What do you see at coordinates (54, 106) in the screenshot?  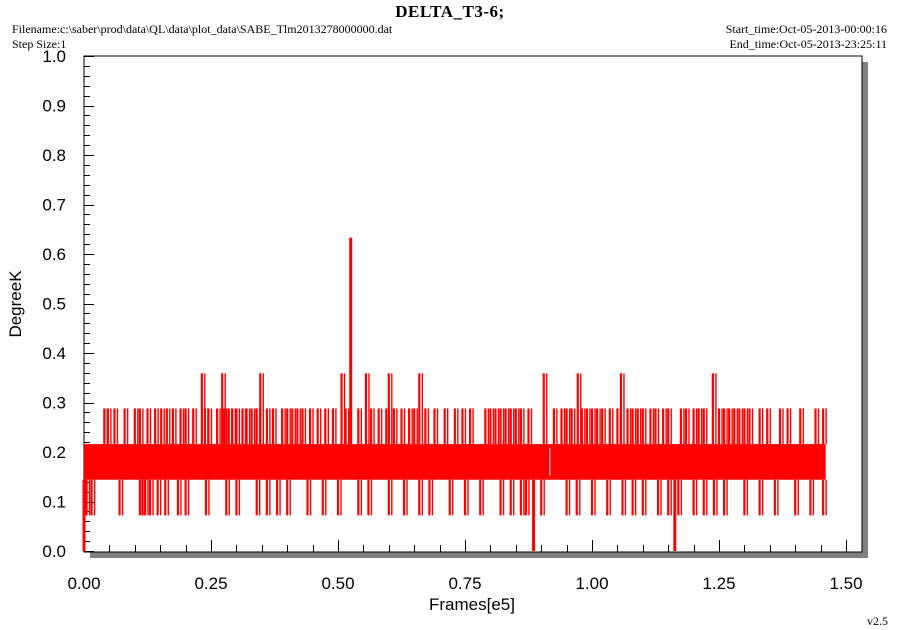 I see `y-tick-label: 0.9` at bounding box center [54, 106].